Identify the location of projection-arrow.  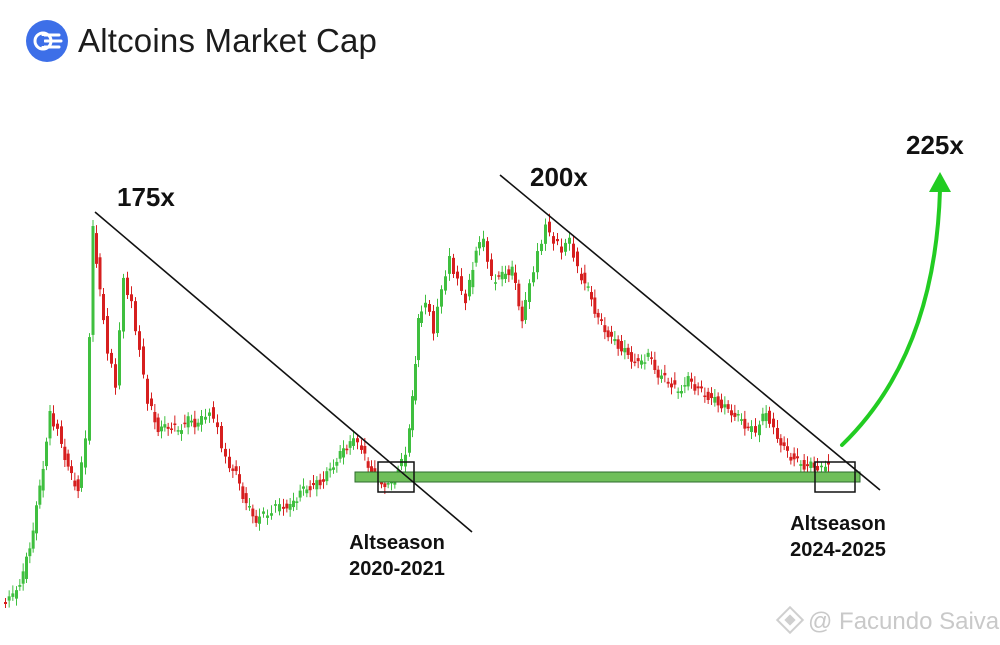
(891, 317).